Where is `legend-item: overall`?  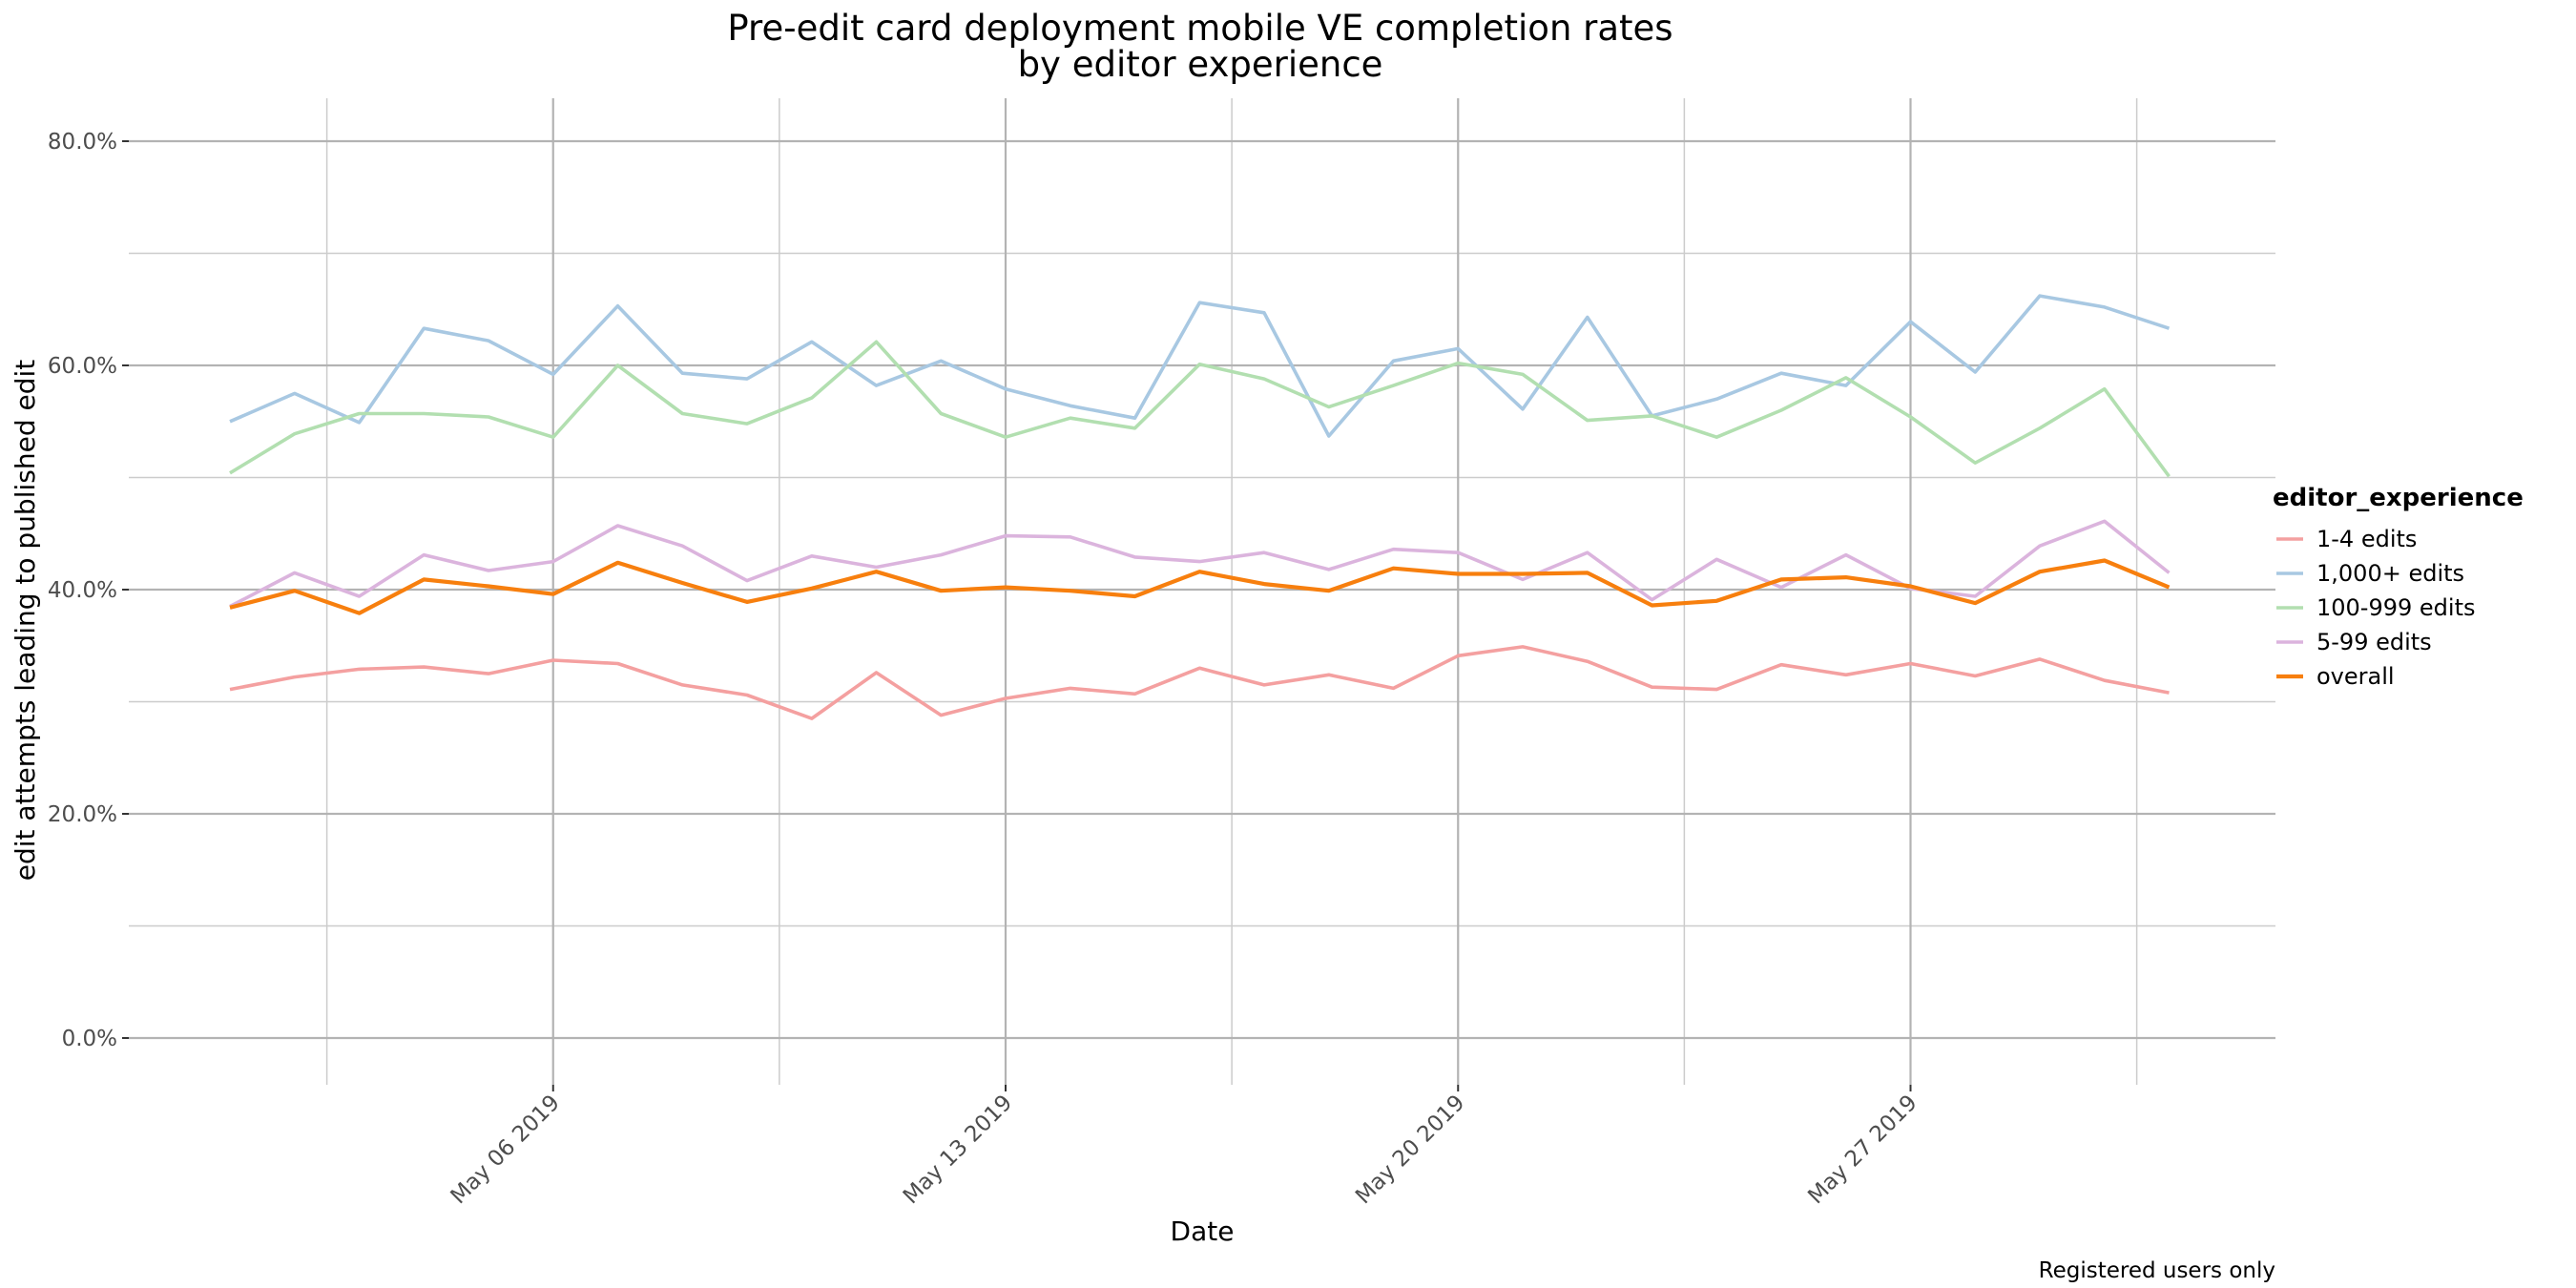 legend-item: overall is located at coordinates (2335, 676).